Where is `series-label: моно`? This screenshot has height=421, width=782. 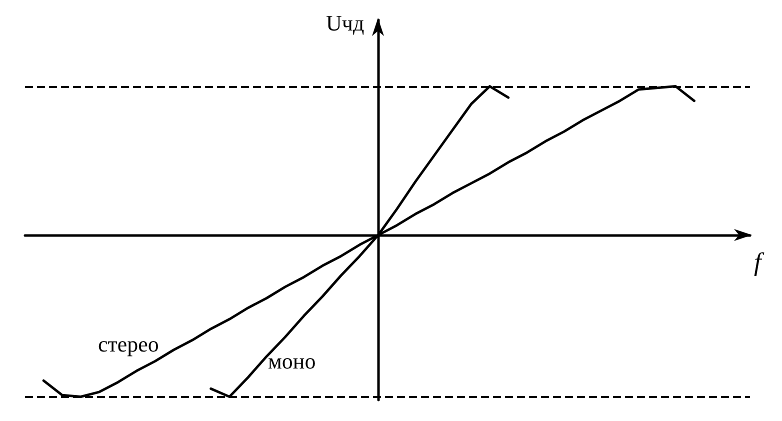
series-label: моно is located at coordinates (292, 361).